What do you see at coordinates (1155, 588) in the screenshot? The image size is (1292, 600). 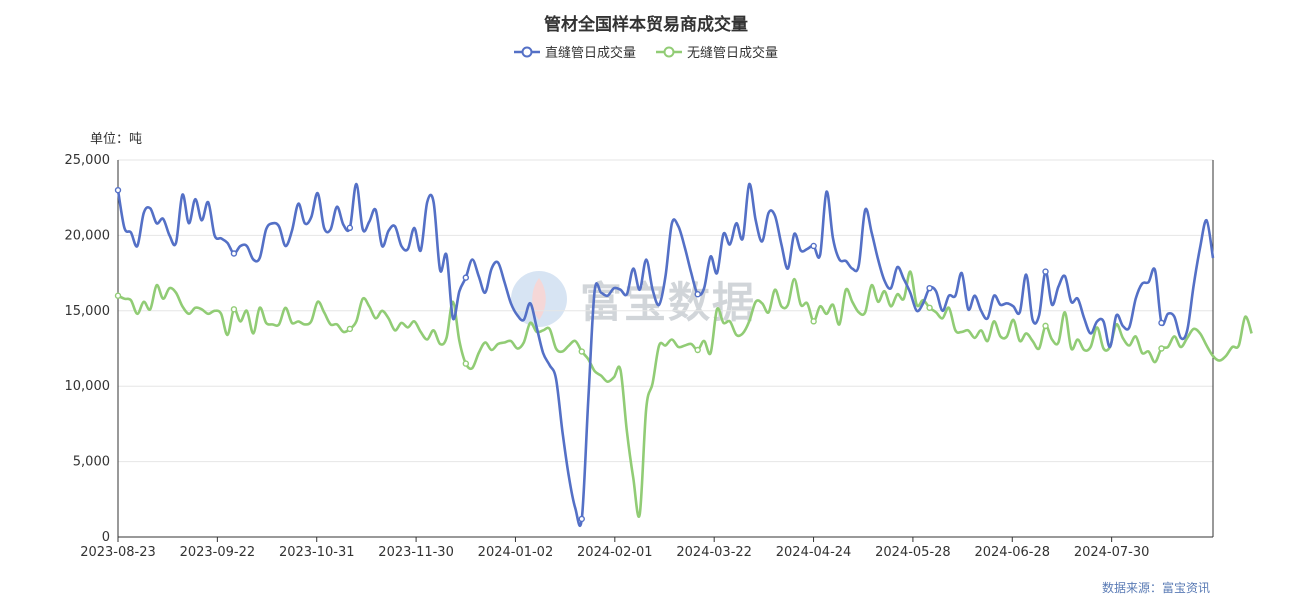 I see `data-source: 数据来源：富宝资讯` at bounding box center [1155, 588].